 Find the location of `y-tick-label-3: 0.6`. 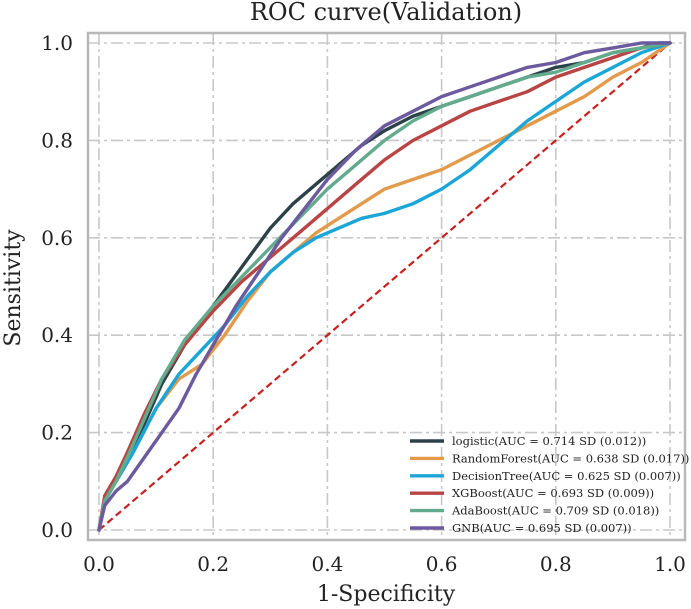

y-tick-label-3: 0.6 is located at coordinates (57, 238).